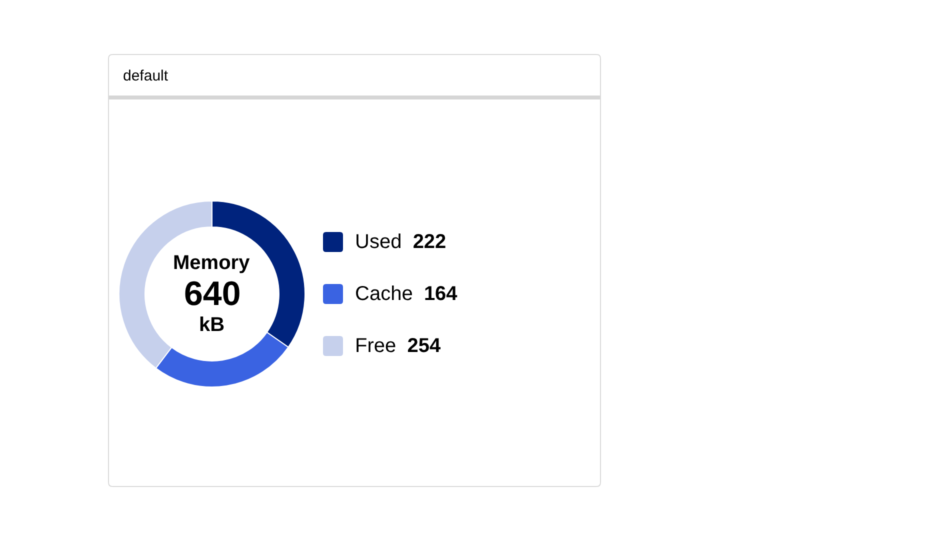  What do you see at coordinates (378, 242) in the screenshot?
I see `legend-label: Used` at bounding box center [378, 242].